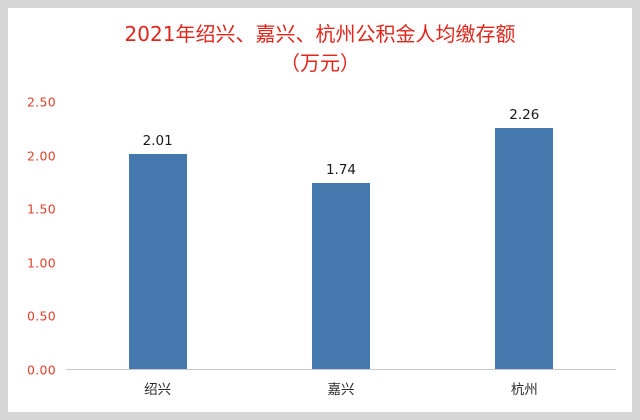 This screenshot has width=640, height=420. I want to click on y-tick-label: 1.50, so click(41, 209).